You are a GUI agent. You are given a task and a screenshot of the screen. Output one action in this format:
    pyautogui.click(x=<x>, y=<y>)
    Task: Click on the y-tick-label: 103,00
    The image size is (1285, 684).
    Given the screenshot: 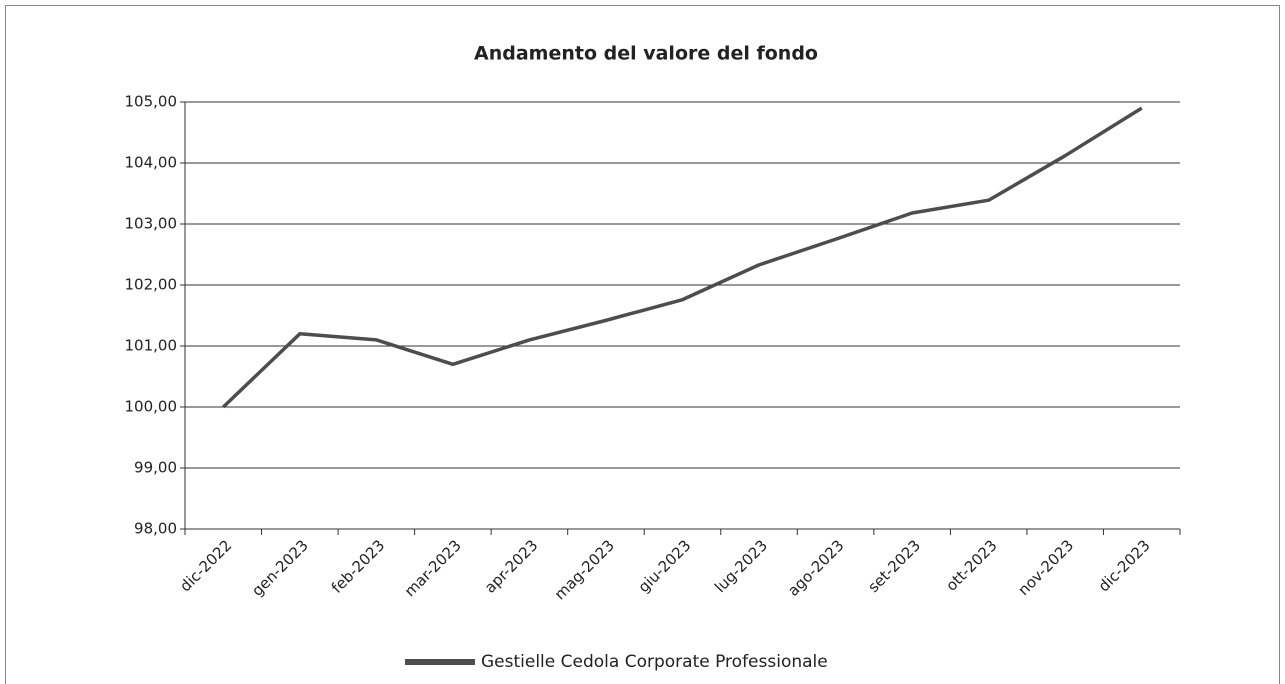 What is the action you would take?
    pyautogui.click(x=151, y=224)
    